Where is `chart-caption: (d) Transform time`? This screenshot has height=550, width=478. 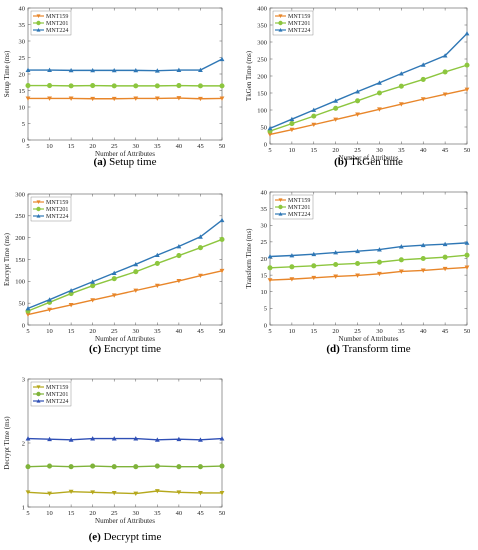
chart-caption: (d) Transform time is located at coordinates (368, 349).